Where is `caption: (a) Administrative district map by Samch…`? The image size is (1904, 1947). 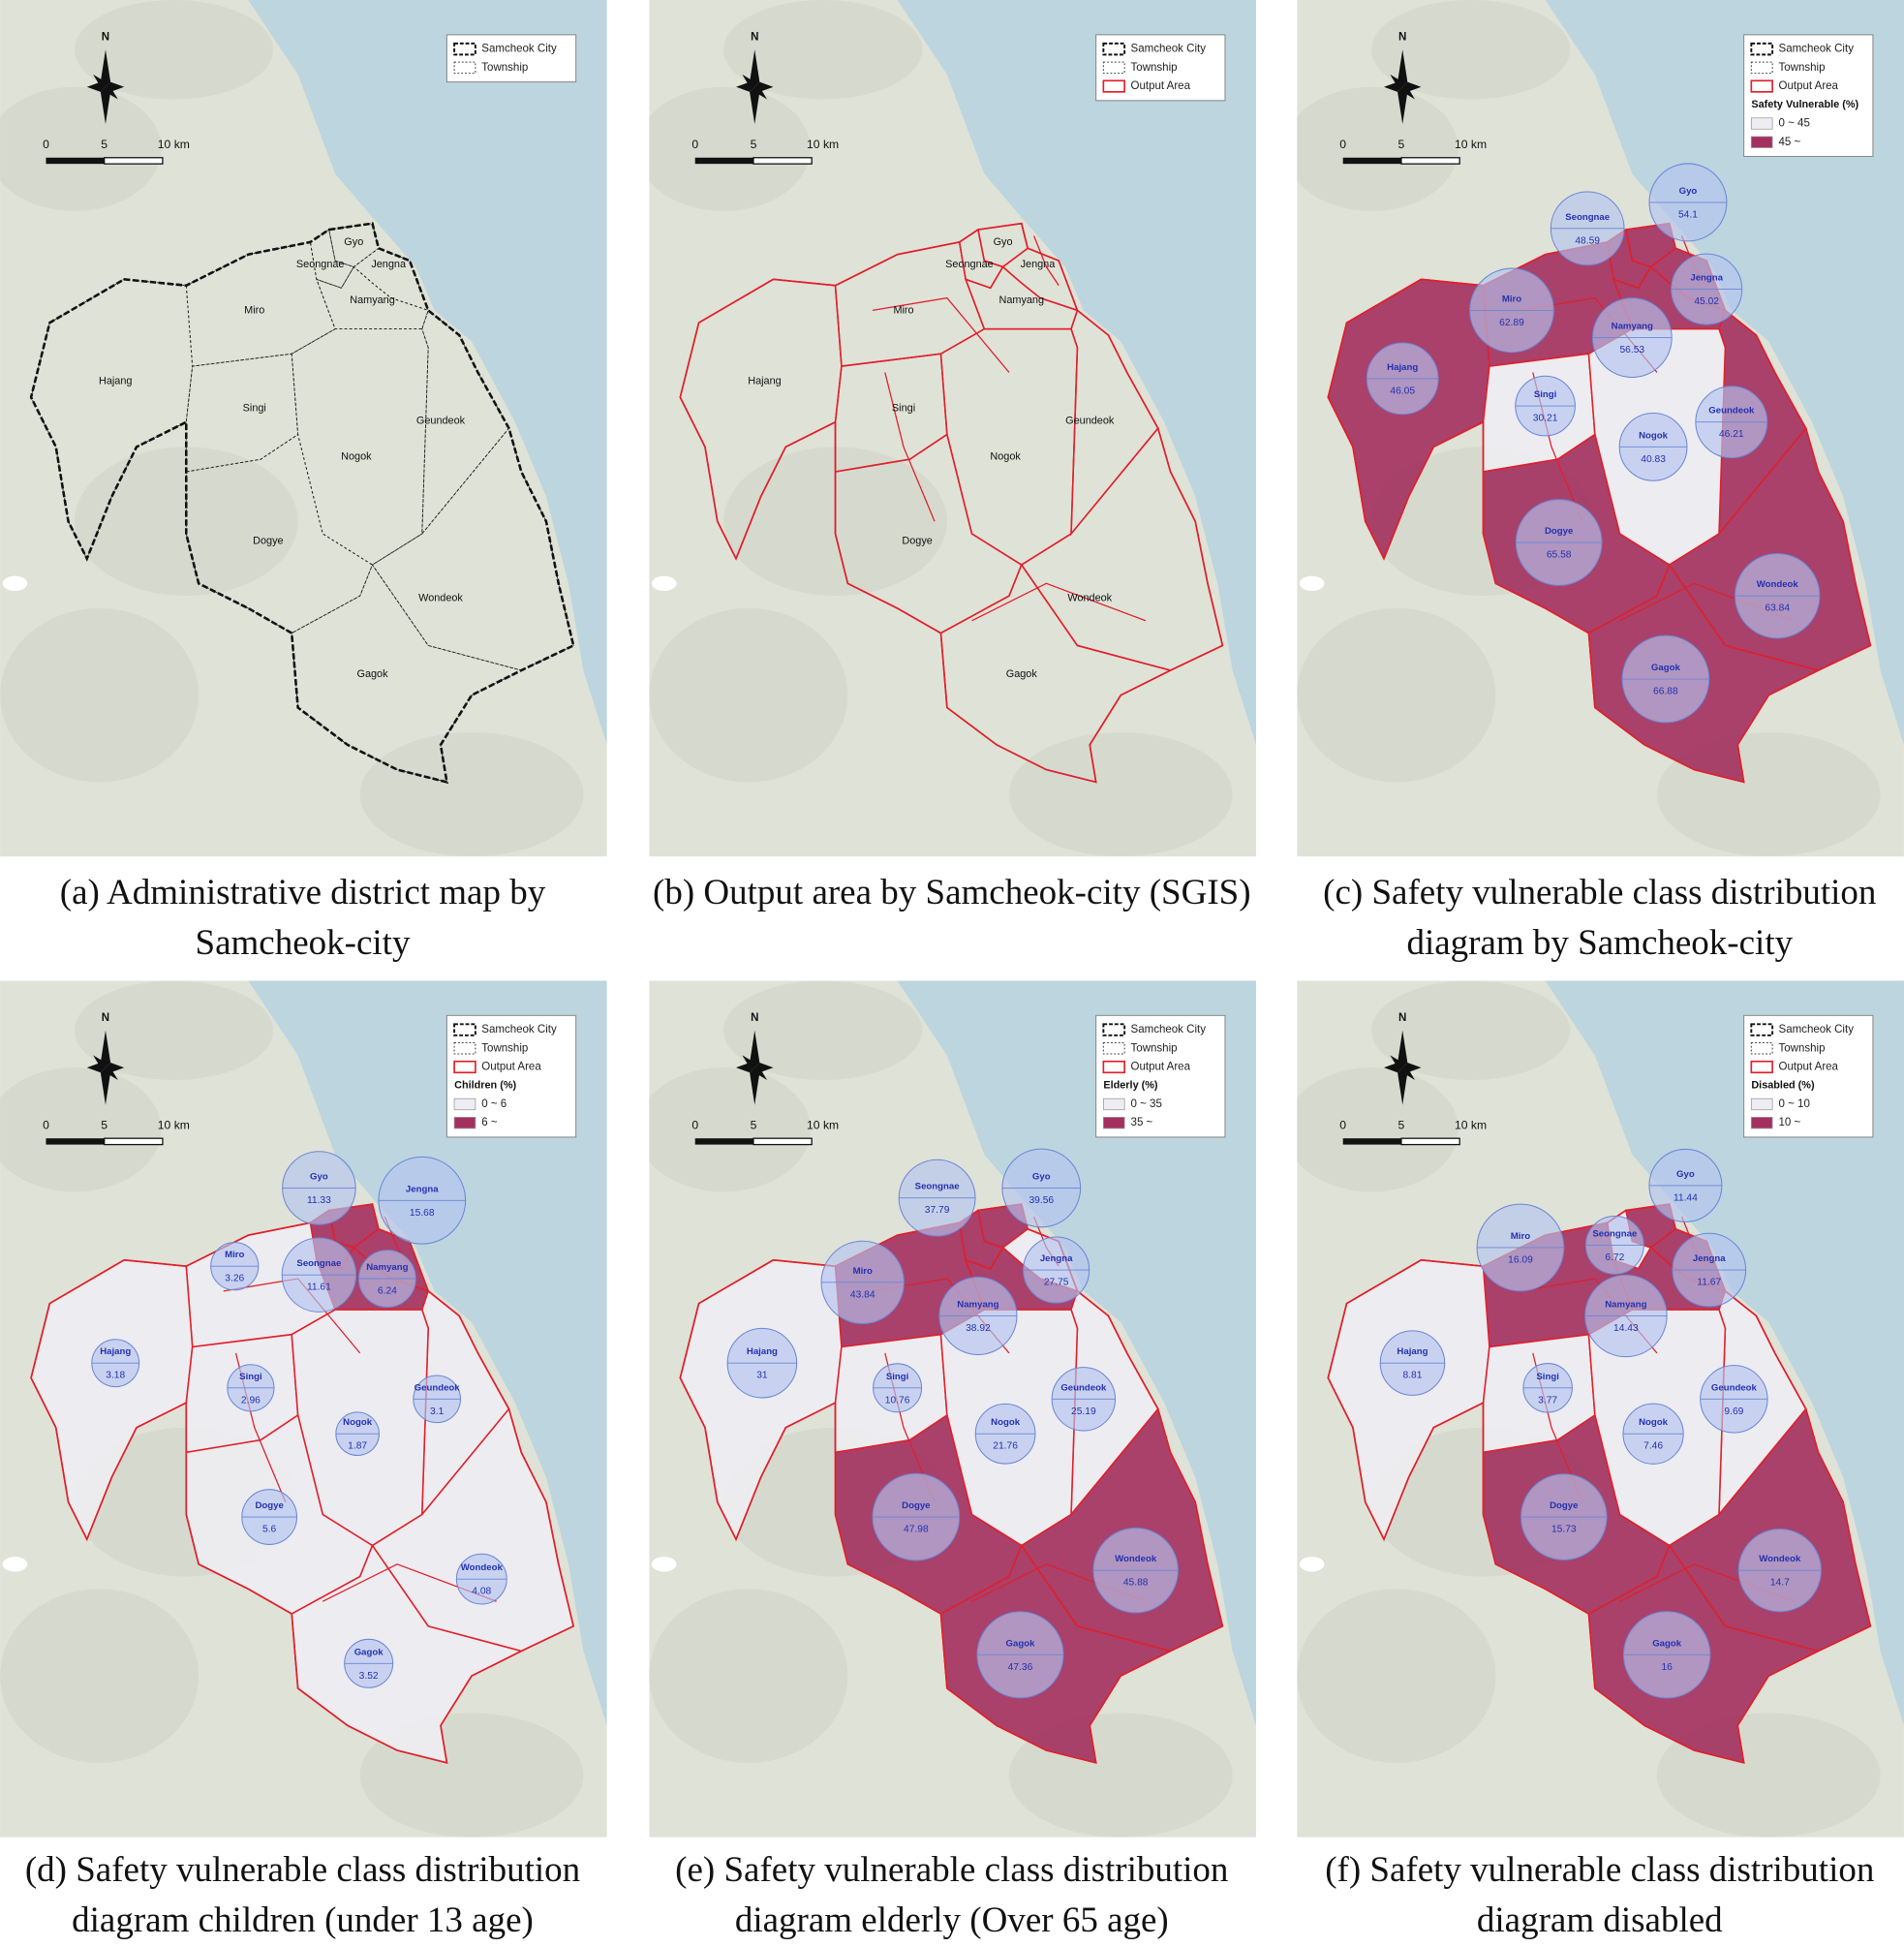
caption: (a) Administrative district map by Samch… is located at coordinates (303, 918).